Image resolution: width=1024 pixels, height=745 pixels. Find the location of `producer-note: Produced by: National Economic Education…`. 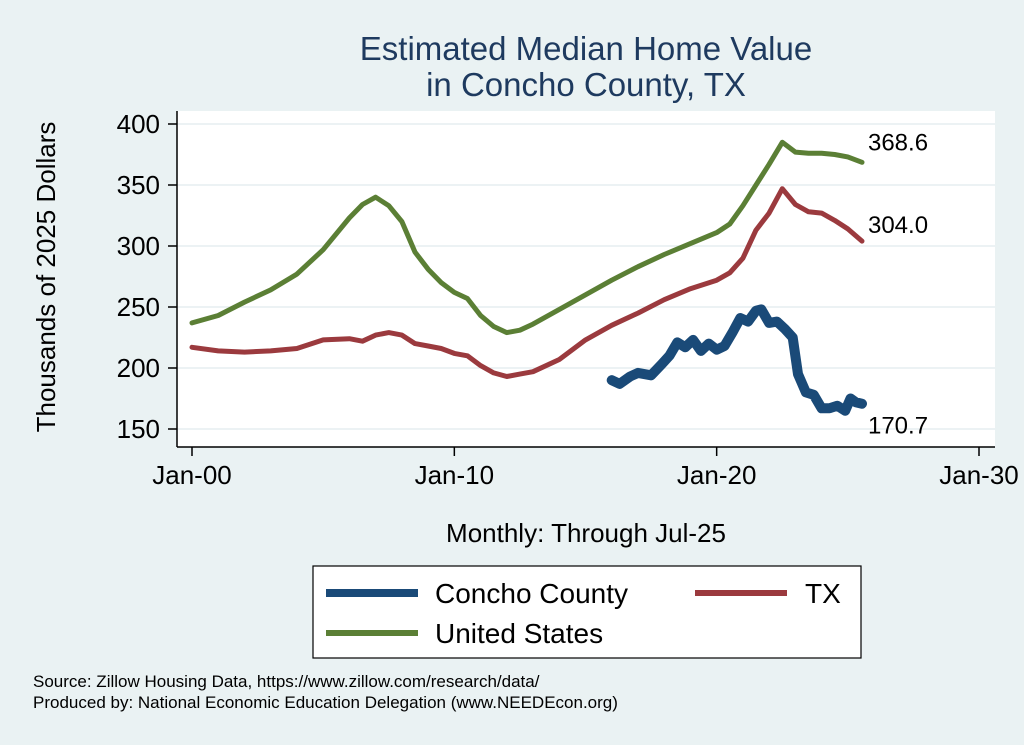

producer-note: Produced by: National Economic Education… is located at coordinates (325, 702).